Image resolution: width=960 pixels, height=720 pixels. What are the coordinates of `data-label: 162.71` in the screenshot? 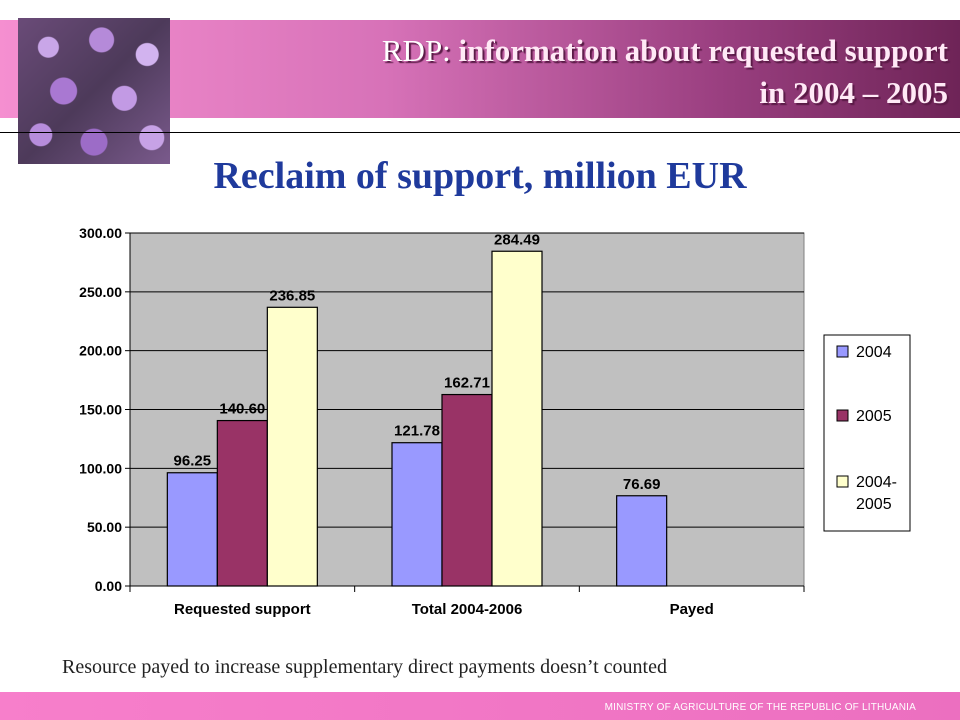 It's located at (467, 383).